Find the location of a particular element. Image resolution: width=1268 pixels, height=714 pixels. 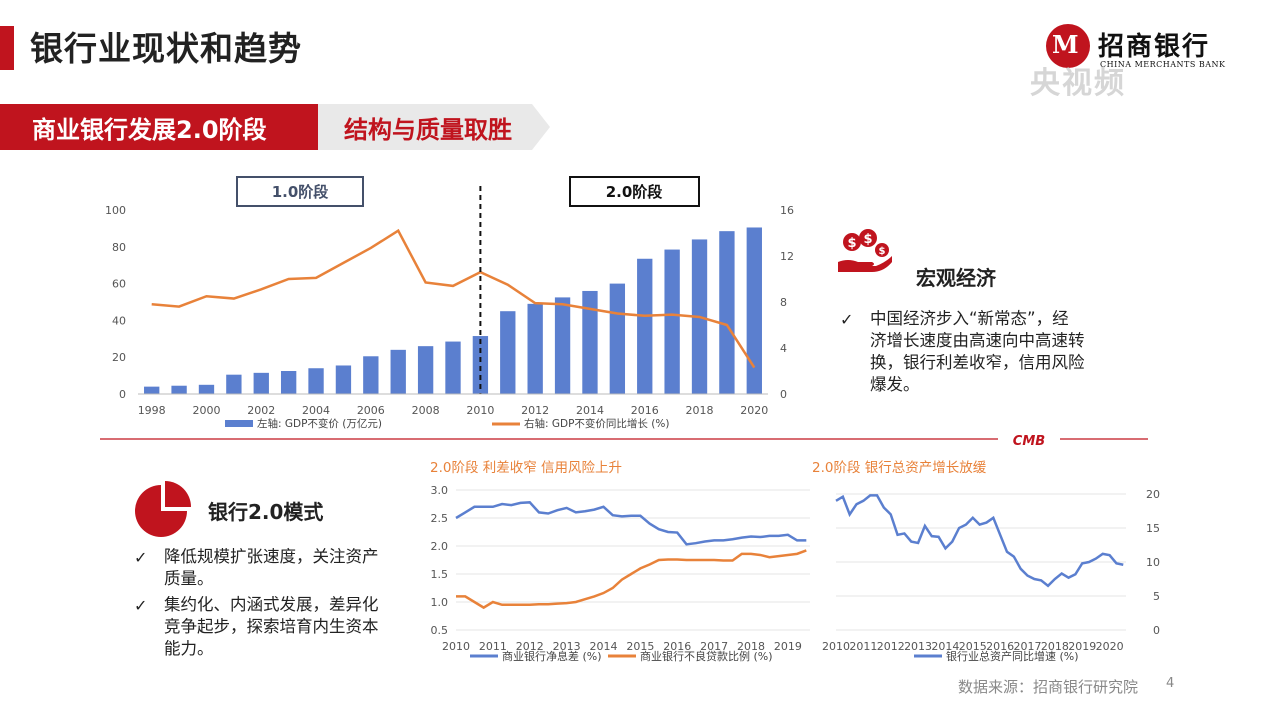

model-bullet-1: 降低规模扩张速度，关注资产 质量。 is located at coordinates (271, 568).